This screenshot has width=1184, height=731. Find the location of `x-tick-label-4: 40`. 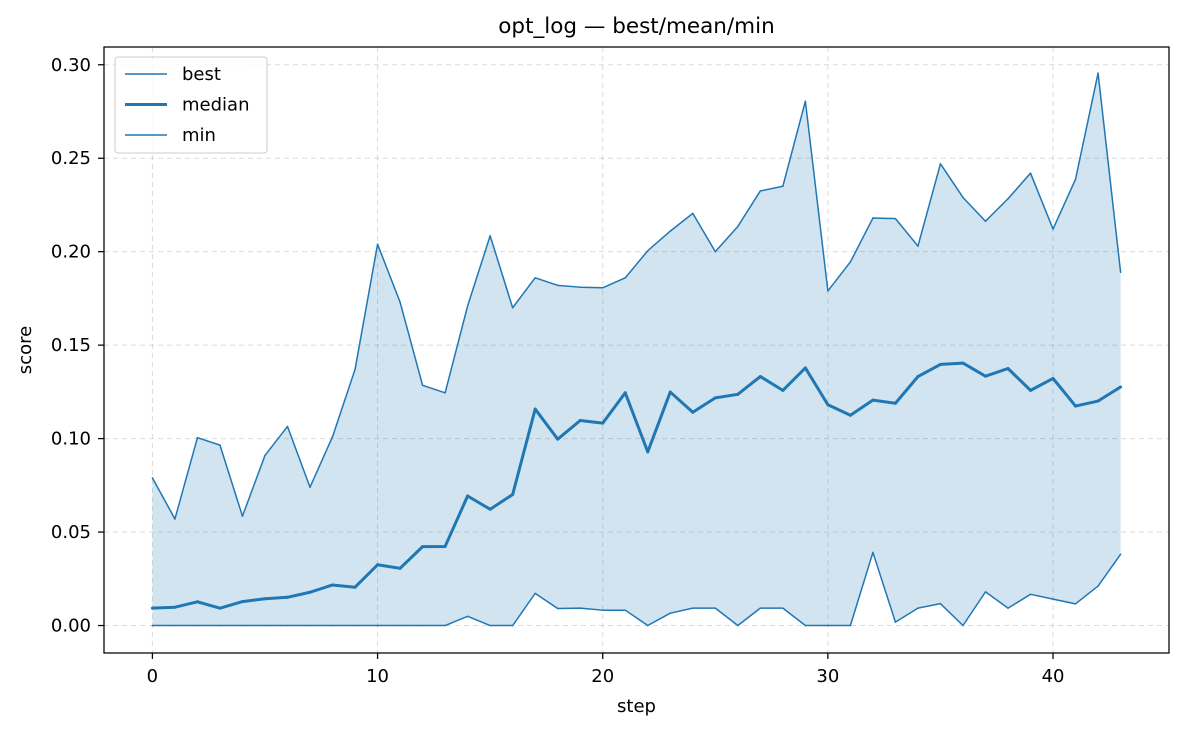

x-tick-label-4: 40 is located at coordinates (1053, 676).